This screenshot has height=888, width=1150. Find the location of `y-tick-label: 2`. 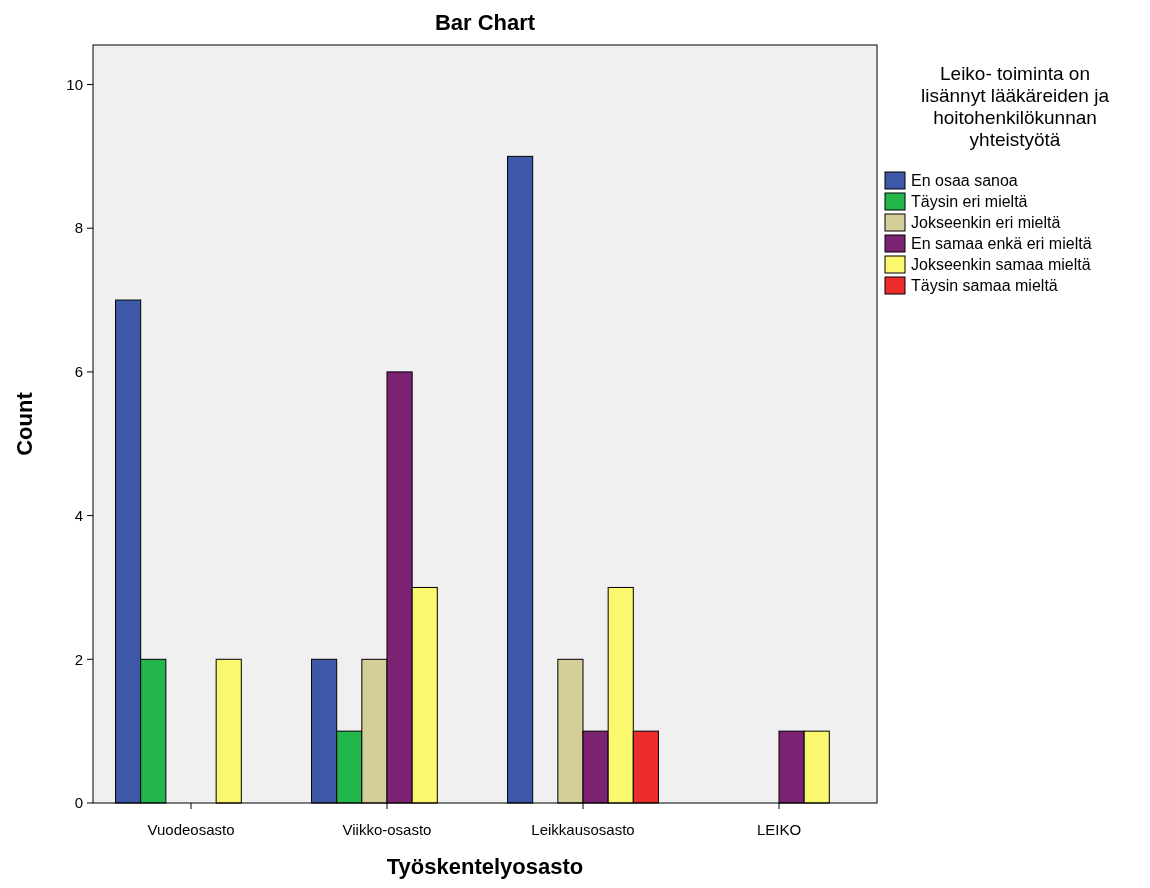

y-tick-label: 2 is located at coordinates (78, 659).